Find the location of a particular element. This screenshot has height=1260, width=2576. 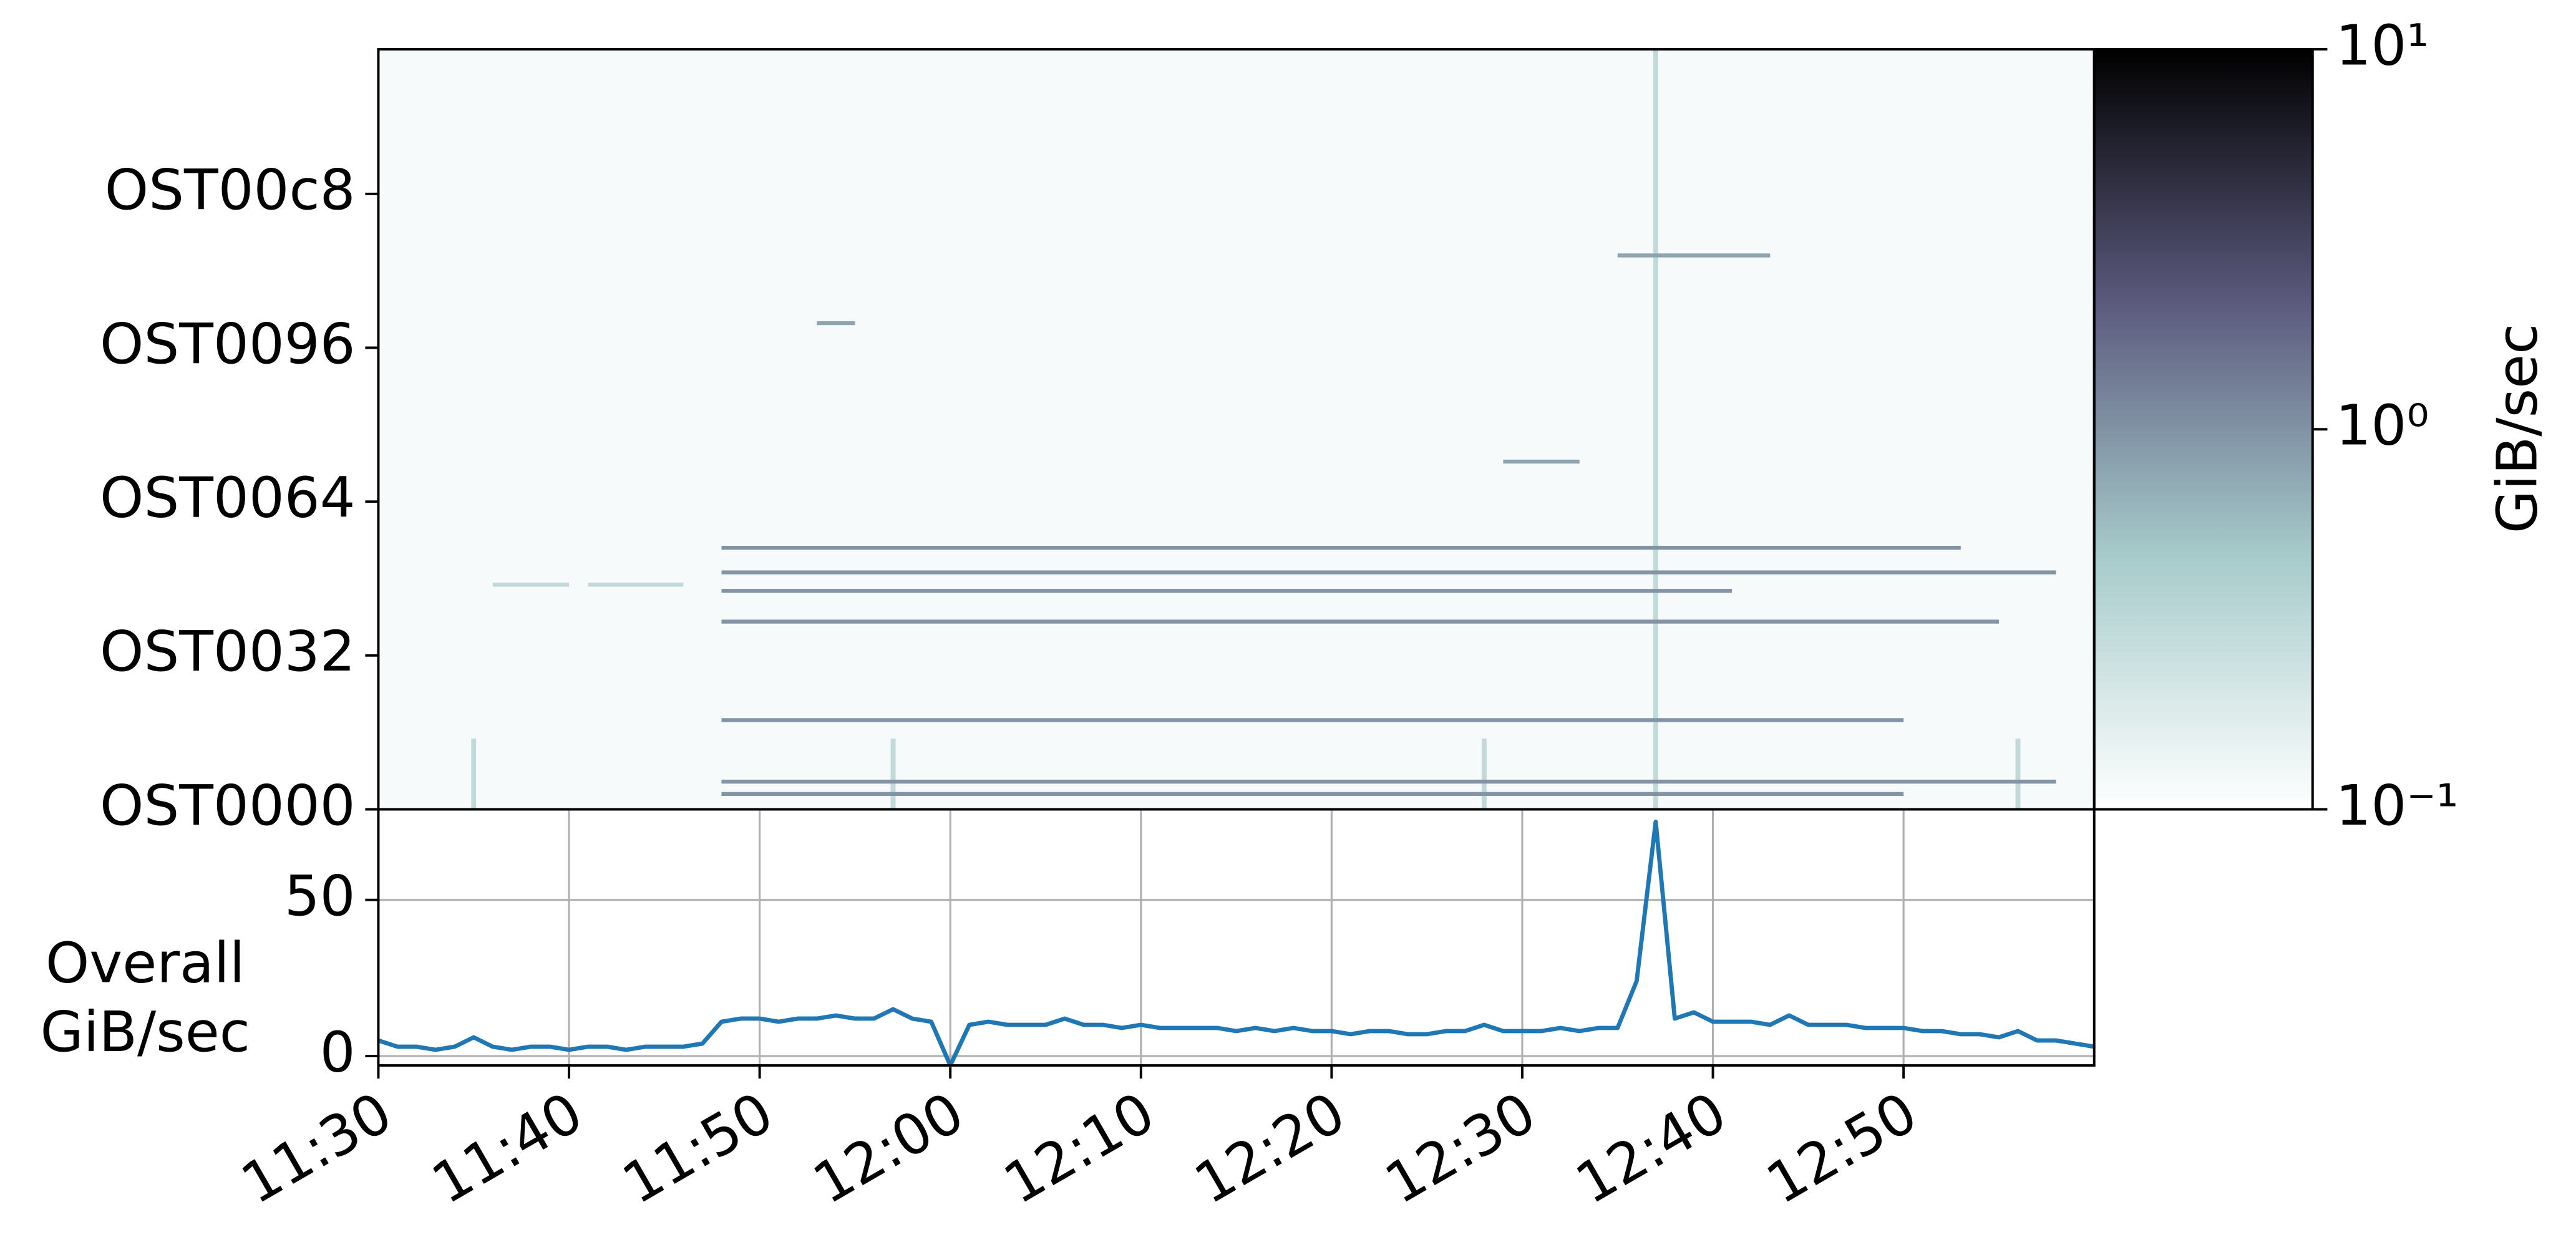

colorbar-tick-label: 10¹ is located at coordinates (2382, 45).